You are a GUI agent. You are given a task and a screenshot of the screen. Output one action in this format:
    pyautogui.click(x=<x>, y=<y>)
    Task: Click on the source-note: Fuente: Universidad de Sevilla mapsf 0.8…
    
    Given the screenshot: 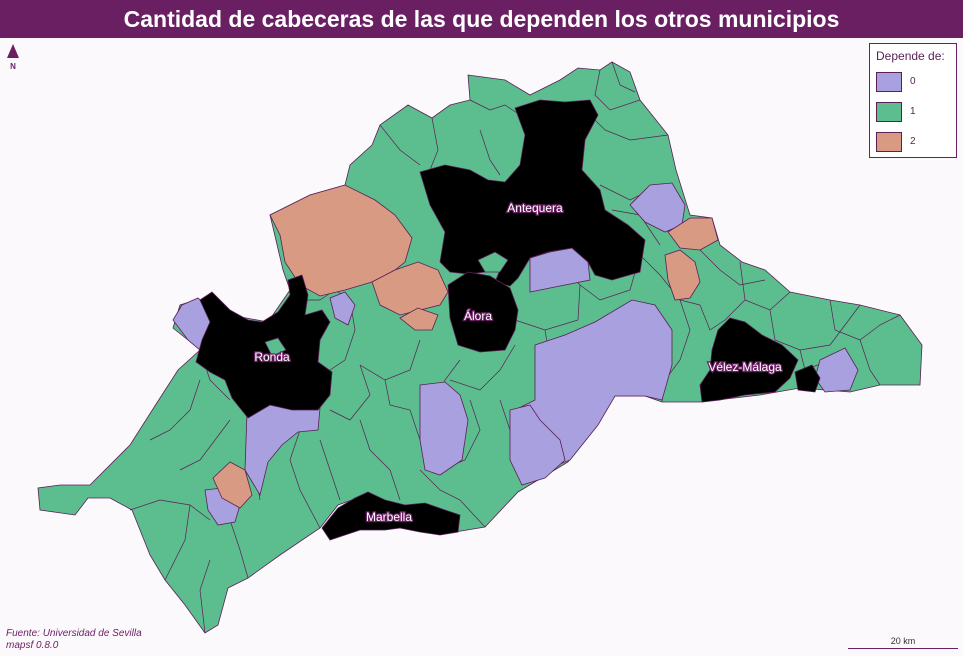 What is the action you would take?
    pyautogui.click(x=74, y=640)
    